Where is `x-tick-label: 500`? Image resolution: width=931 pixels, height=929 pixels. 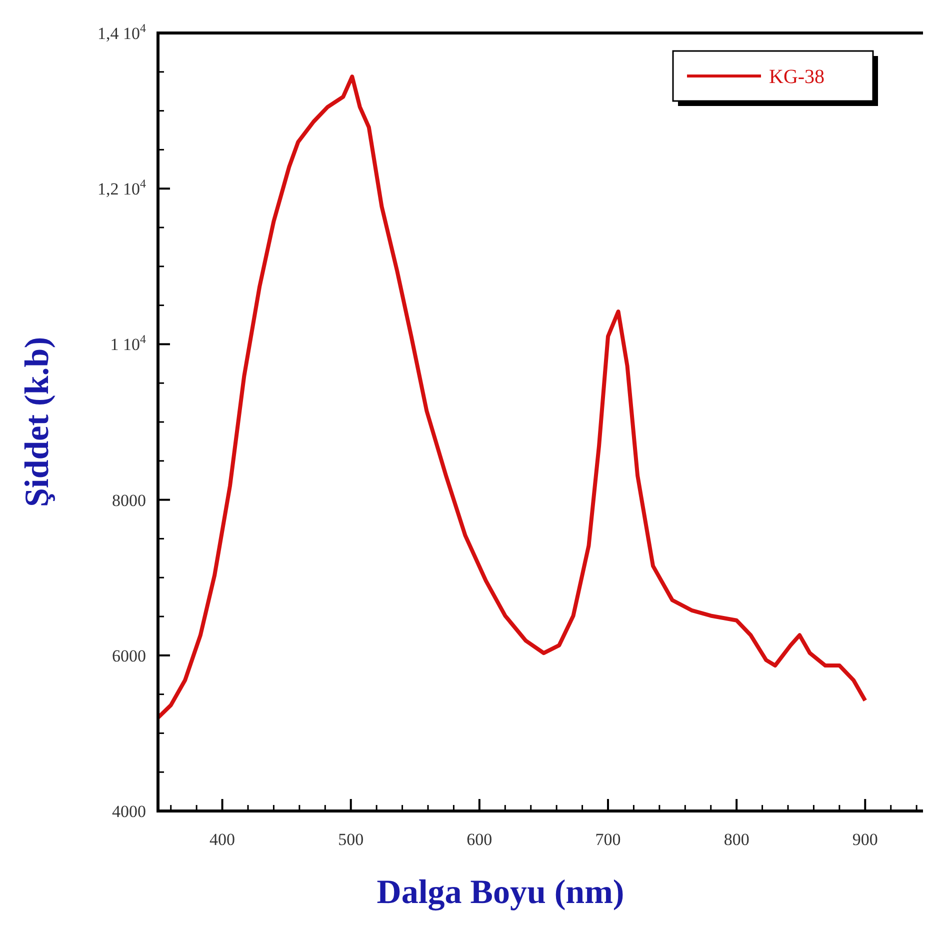
x-tick-label: 500 is located at coordinates (351, 839).